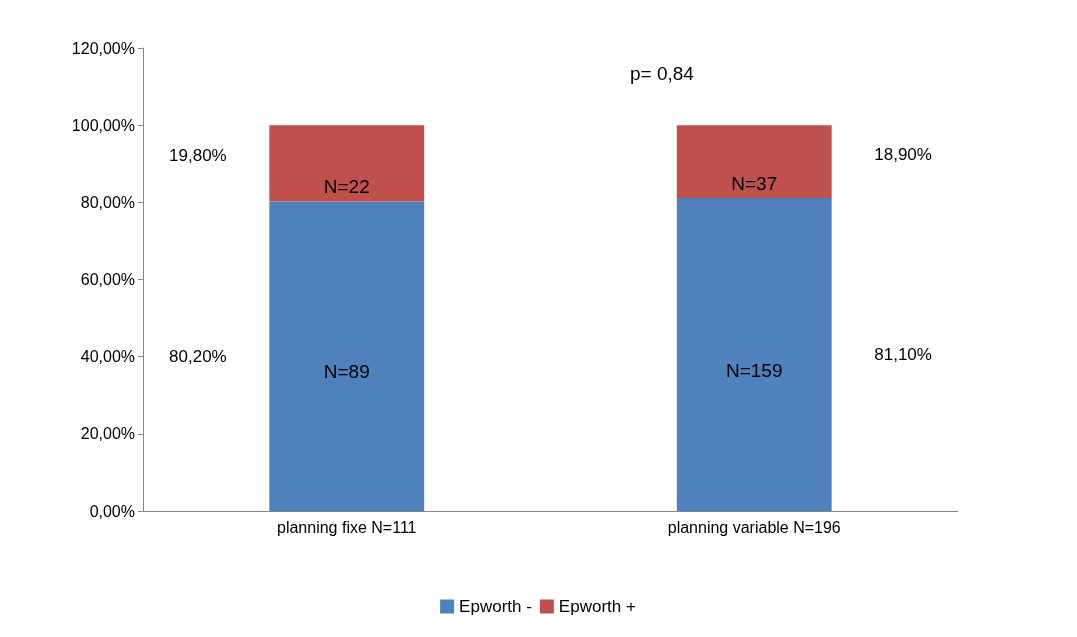 The image size is (1077, 637). Describe the element at coordinates (198, 356) in the screenshot. I see `annotation: 80,20%` at that location.